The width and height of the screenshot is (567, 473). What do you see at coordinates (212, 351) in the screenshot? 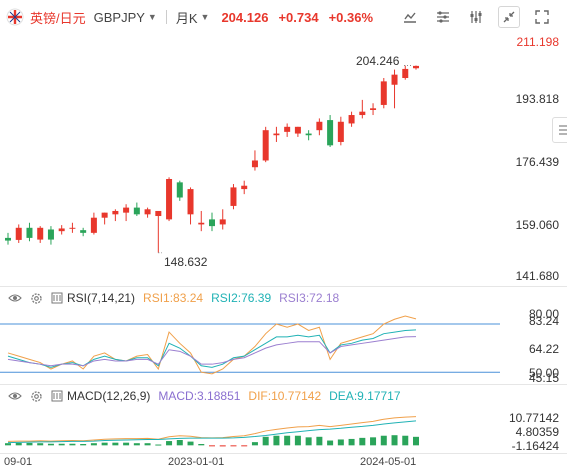
I see `rsi3-line` at bounding box center [212, 351].